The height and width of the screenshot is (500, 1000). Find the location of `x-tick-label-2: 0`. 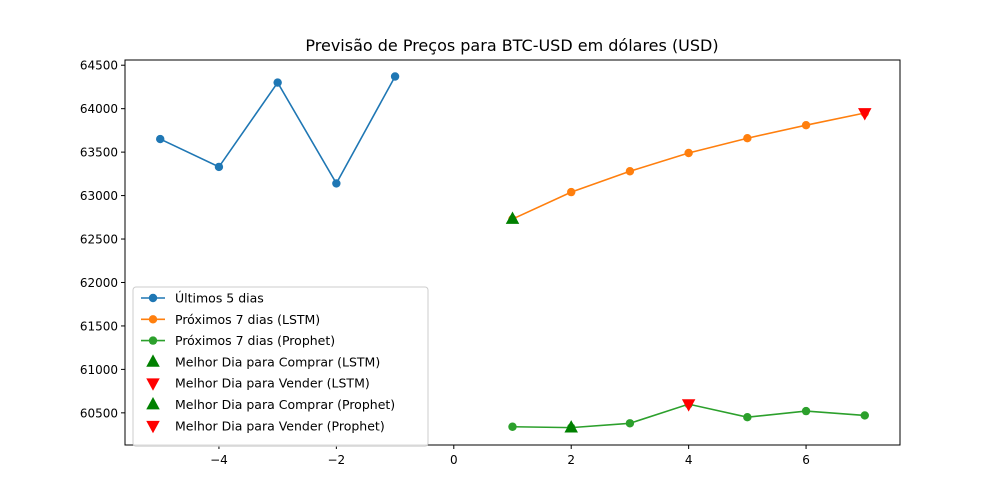

x-tick-label-2: 0 is located at coordinates (454, 460).